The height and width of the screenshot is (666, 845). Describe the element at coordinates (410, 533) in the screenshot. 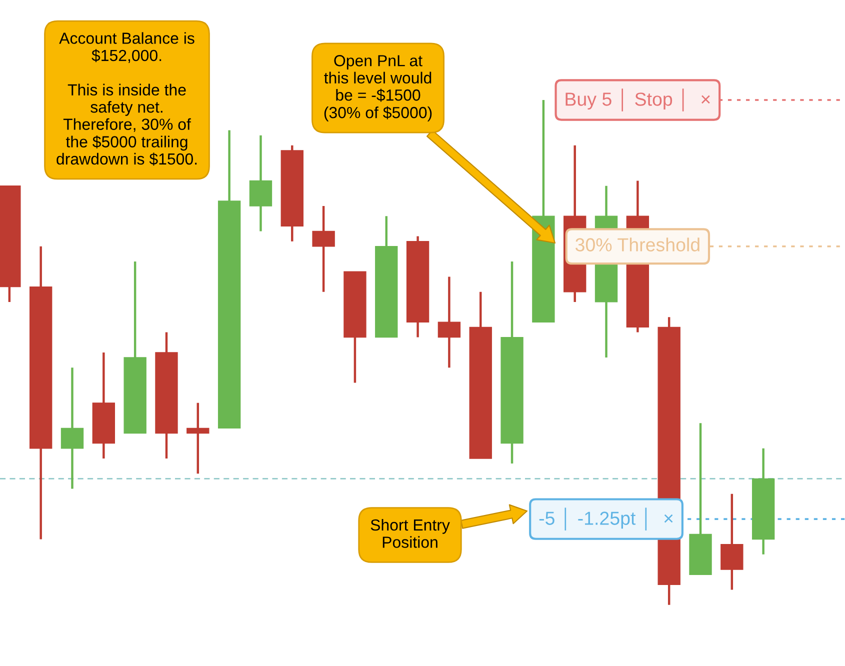

I see `annotation: Short Entry Position` at that location.